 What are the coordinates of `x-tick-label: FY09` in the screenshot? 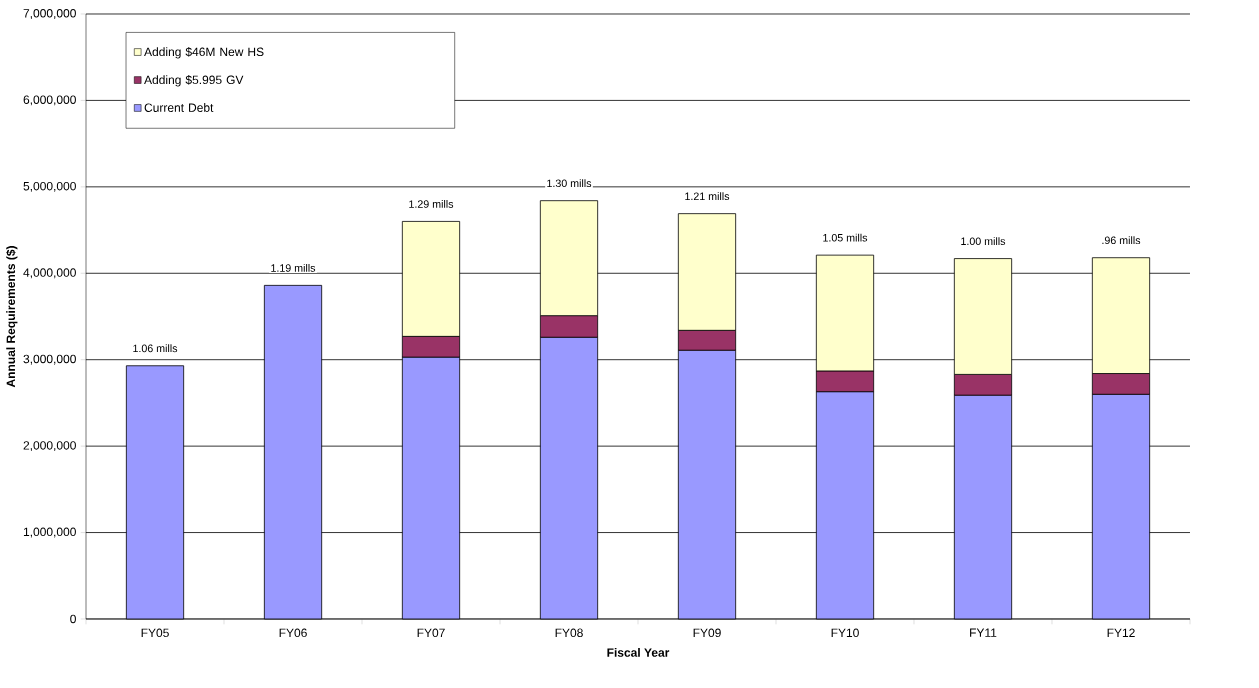 It's located at (707, 633).